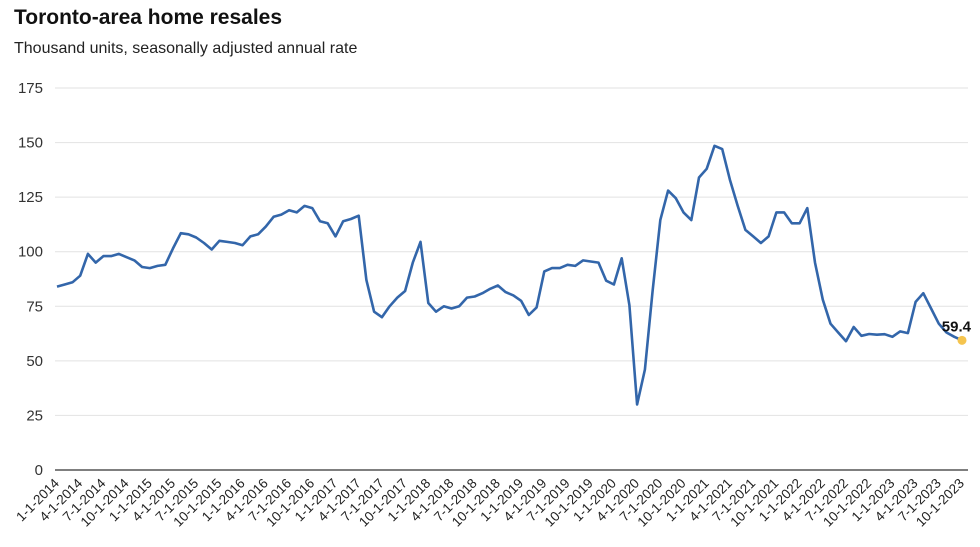  I want to click on y-tick-label: 25, so click(34, 415).